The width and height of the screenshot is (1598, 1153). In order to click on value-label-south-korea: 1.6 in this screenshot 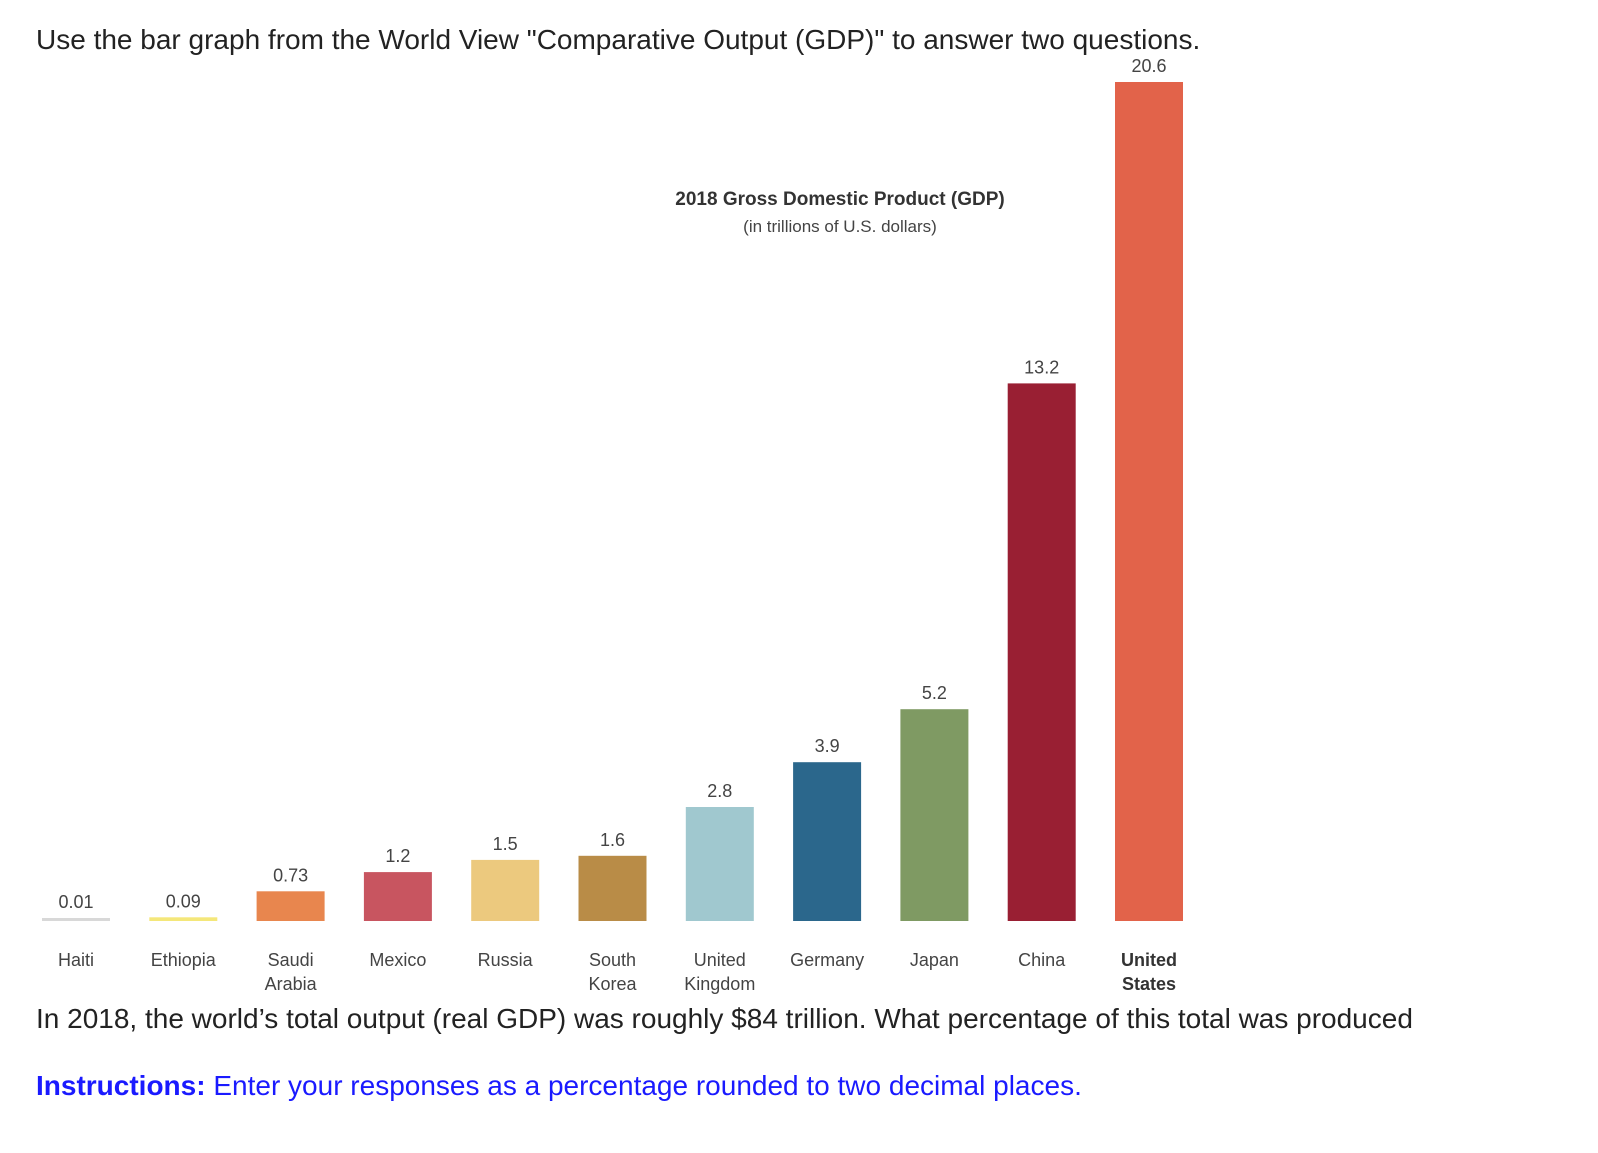, I will do `click(612, 840)`.